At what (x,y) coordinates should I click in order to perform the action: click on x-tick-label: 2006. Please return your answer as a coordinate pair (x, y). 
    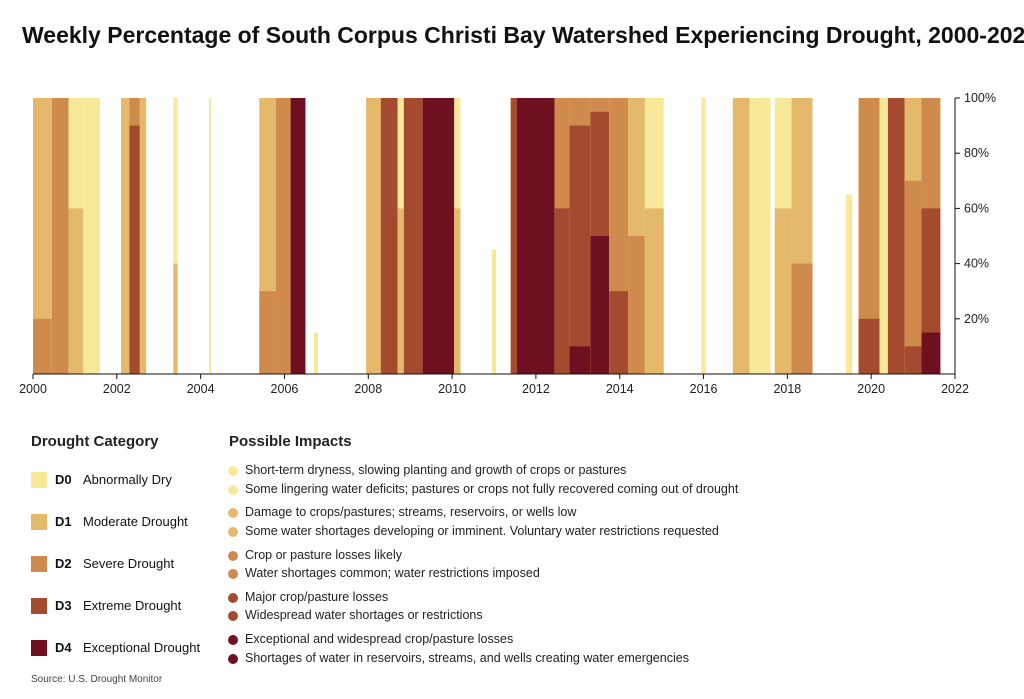
    Looking at the image, I should click on (285, 389).